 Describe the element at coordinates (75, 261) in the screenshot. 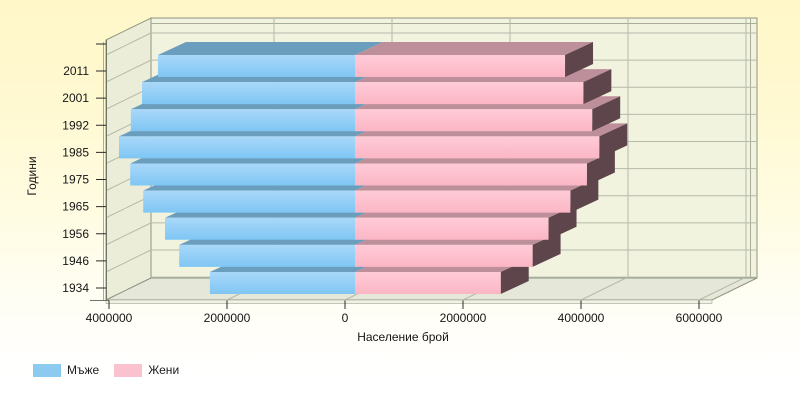

I see `y-axis-tick-label: 1946` at that location.